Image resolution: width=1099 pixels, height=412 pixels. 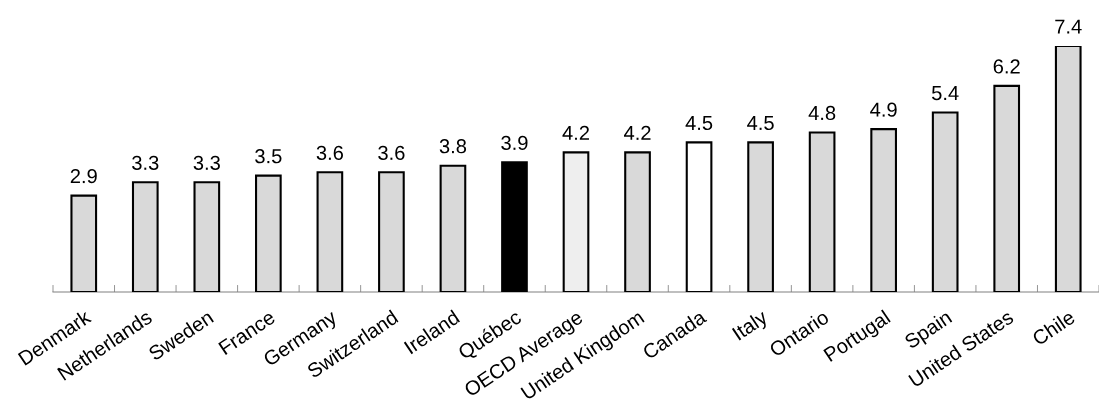 I want to click on data-label: 3.9, so click(x=514, y=143).